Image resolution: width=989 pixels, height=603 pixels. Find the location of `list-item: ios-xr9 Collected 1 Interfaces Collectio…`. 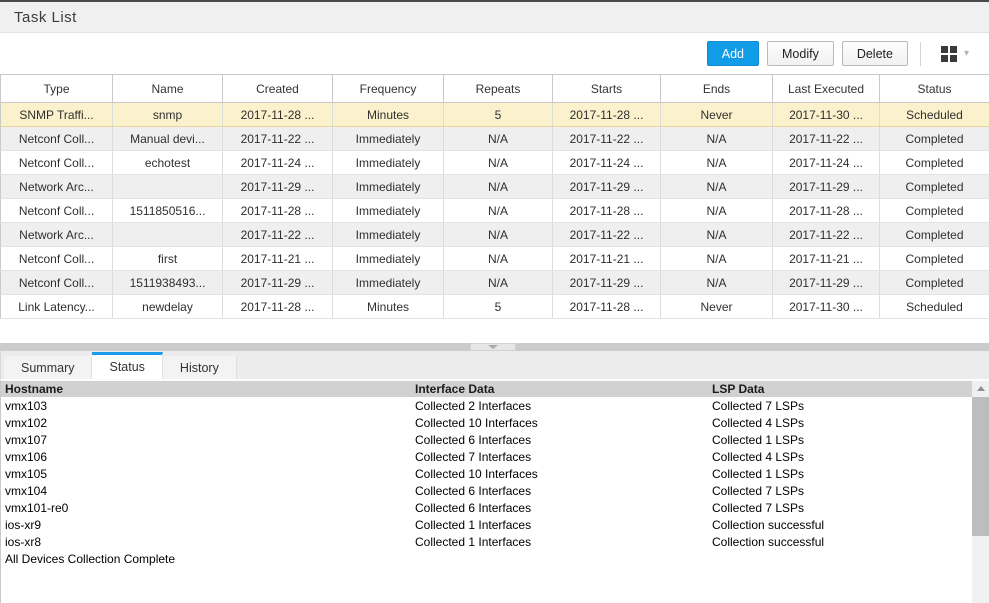

list-item: ios-xr9 Collected 1 Interfaces Collectio… is located at coordinates (495, 524).